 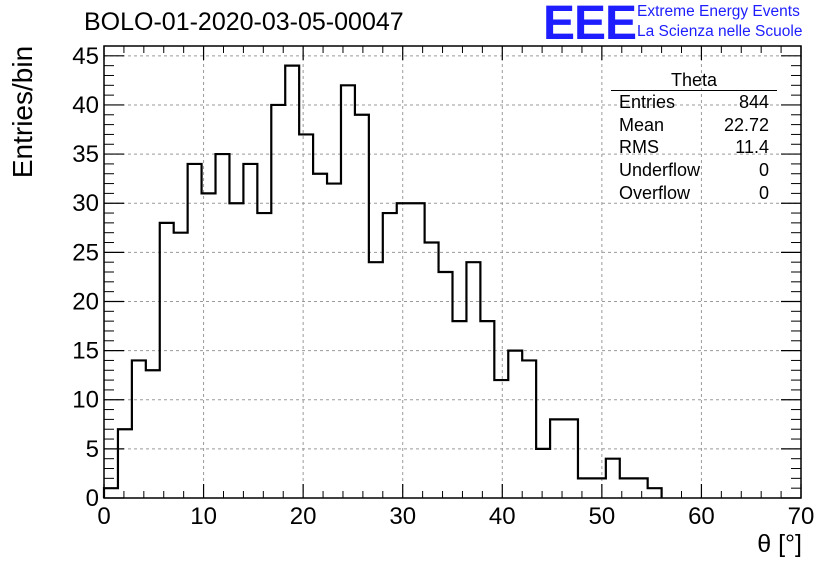 What do you see at coordinates (753, 102) in the screenshot?
I see `stats-value: 844` at bounding box center [753, 102].